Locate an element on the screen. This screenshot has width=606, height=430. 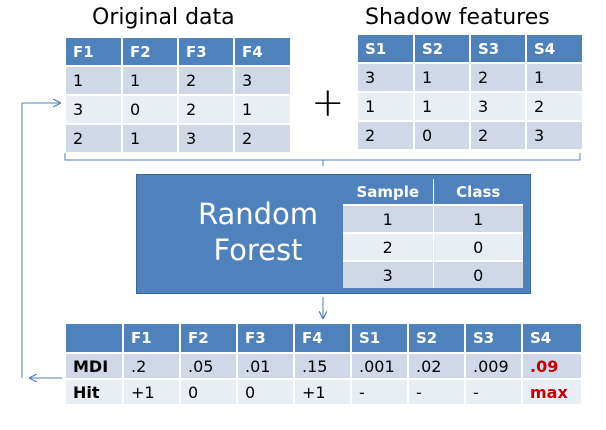
brace-bracket is located at coordinates (322, 157).